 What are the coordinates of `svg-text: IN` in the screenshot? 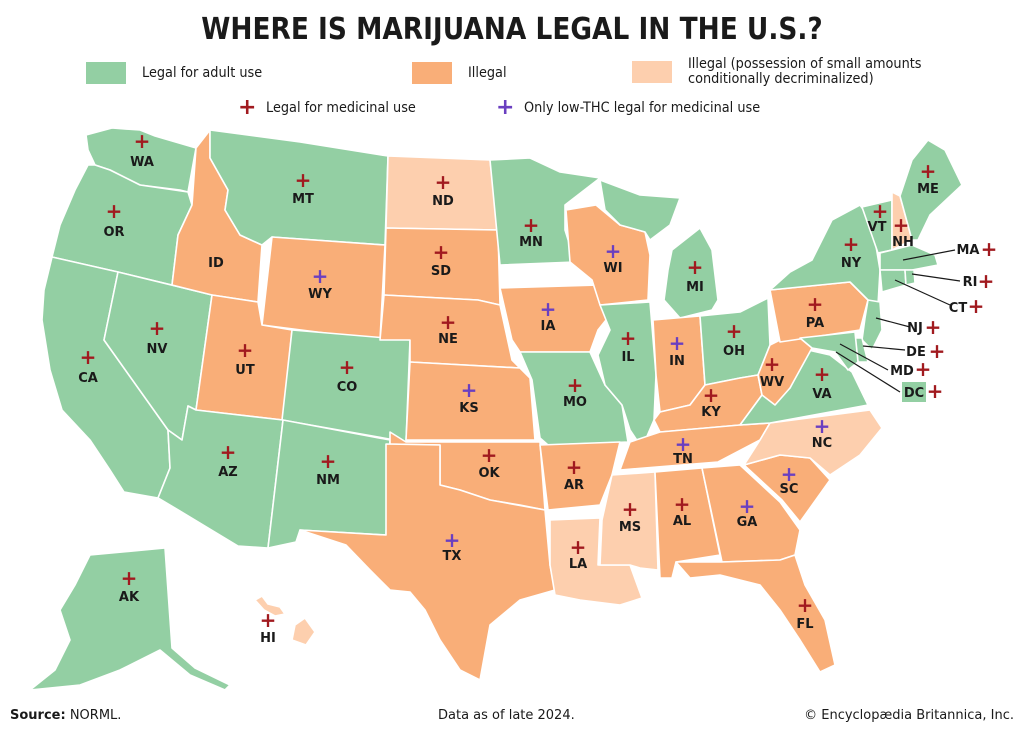 It's located at (677, 361).